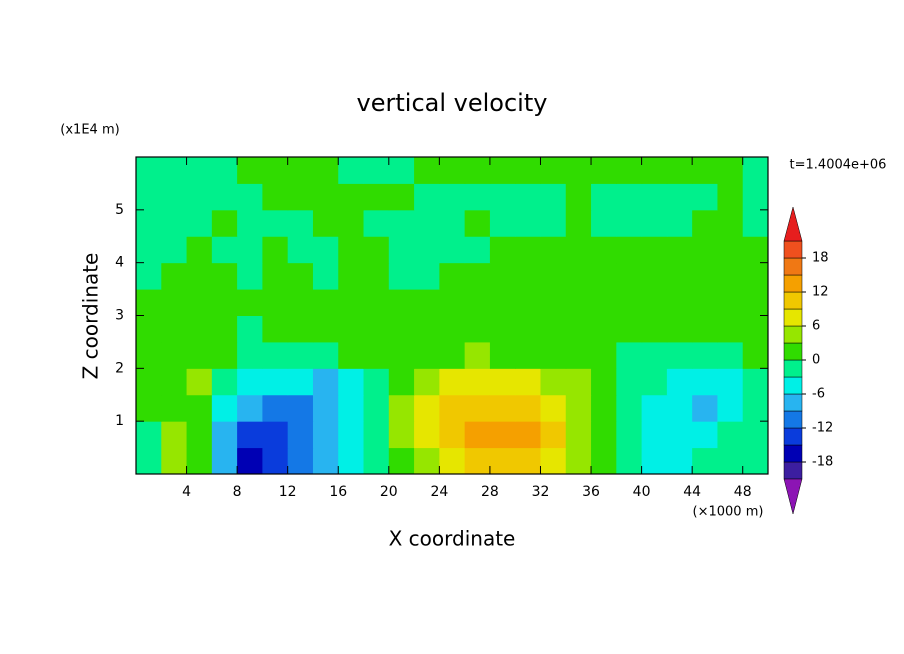  Describe the element at coordinates (119, 210) in the screenshot. I see `y-tick-label: 5` at that location.